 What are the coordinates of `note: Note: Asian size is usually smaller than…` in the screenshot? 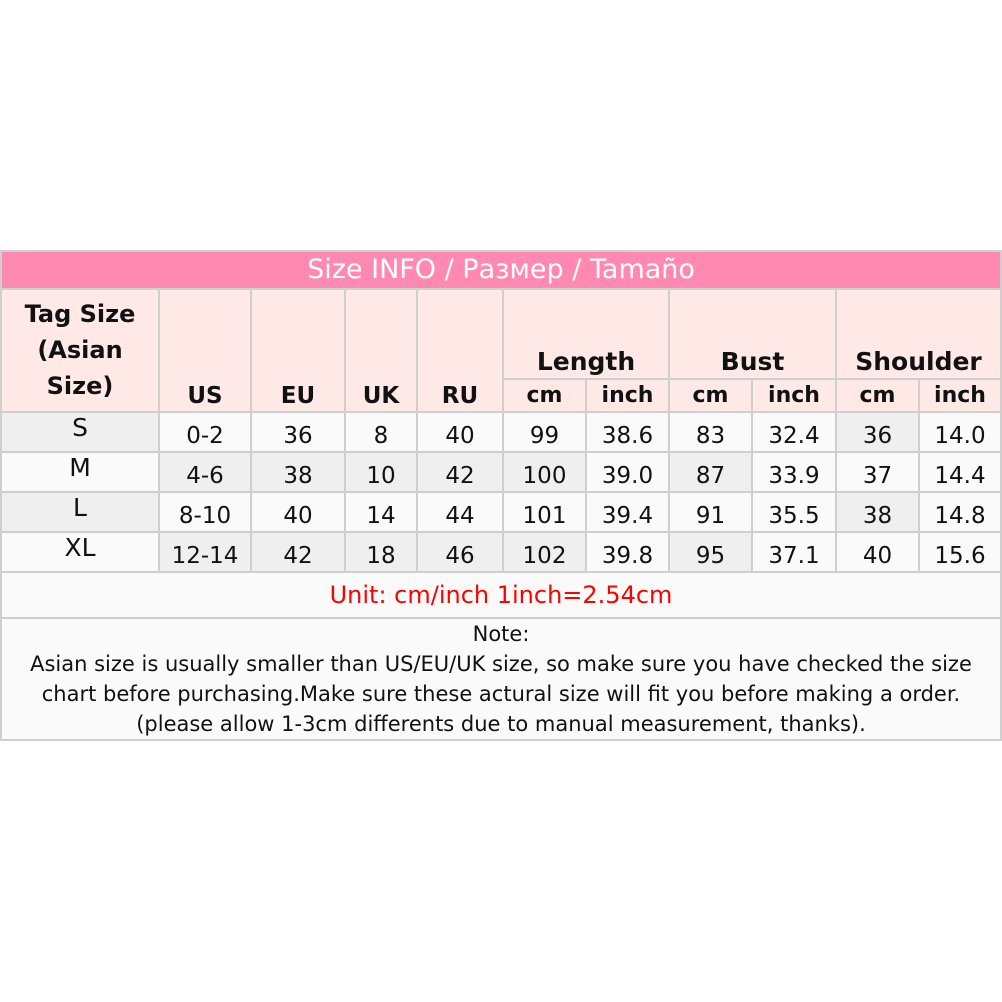 It's located at (501, 679).